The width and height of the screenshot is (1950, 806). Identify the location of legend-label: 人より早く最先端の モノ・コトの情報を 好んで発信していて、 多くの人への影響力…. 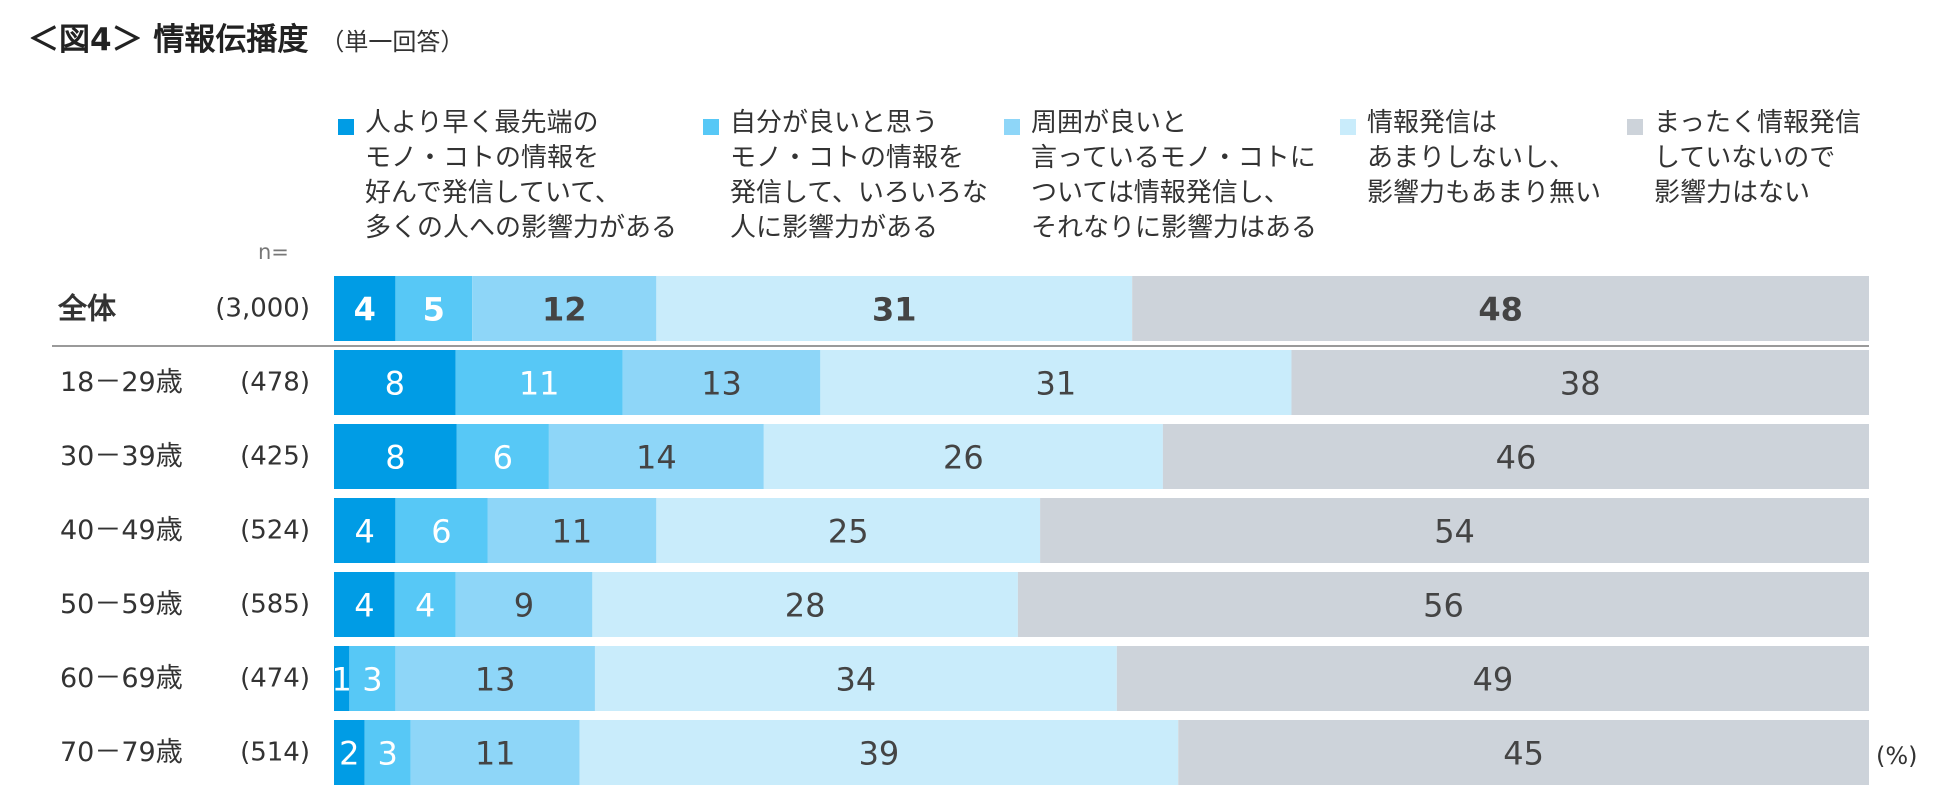
(521, 175).